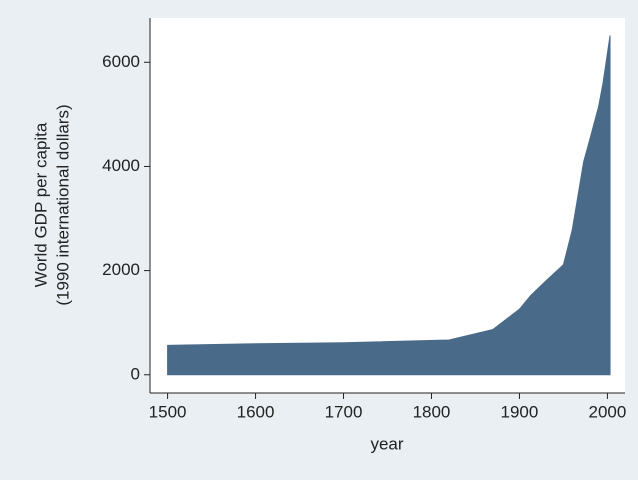 Image resolution: width=638 pixels, height=480 pixels. Describe the element at coordinates (386, 443) in the screenshot. I see `x-axis-title: year` at that location.